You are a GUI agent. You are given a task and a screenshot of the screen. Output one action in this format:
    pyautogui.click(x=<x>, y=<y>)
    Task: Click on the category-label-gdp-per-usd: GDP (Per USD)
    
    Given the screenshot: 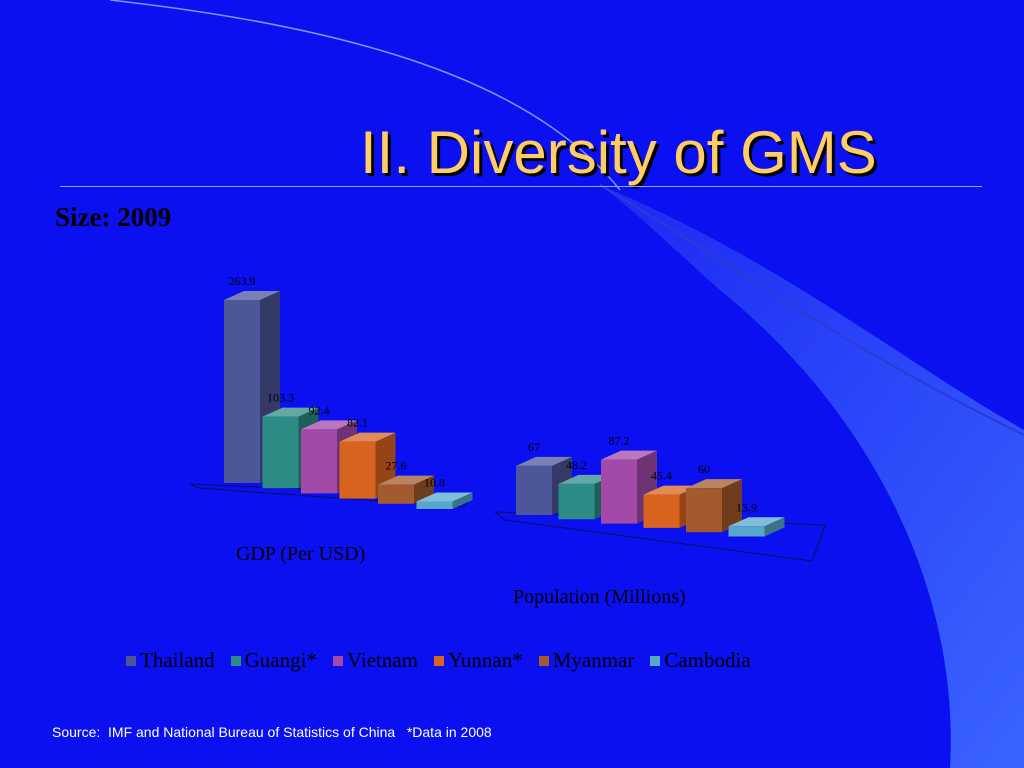 What is the action you would take?
    pyautogui.click(x=300, y=554)
    